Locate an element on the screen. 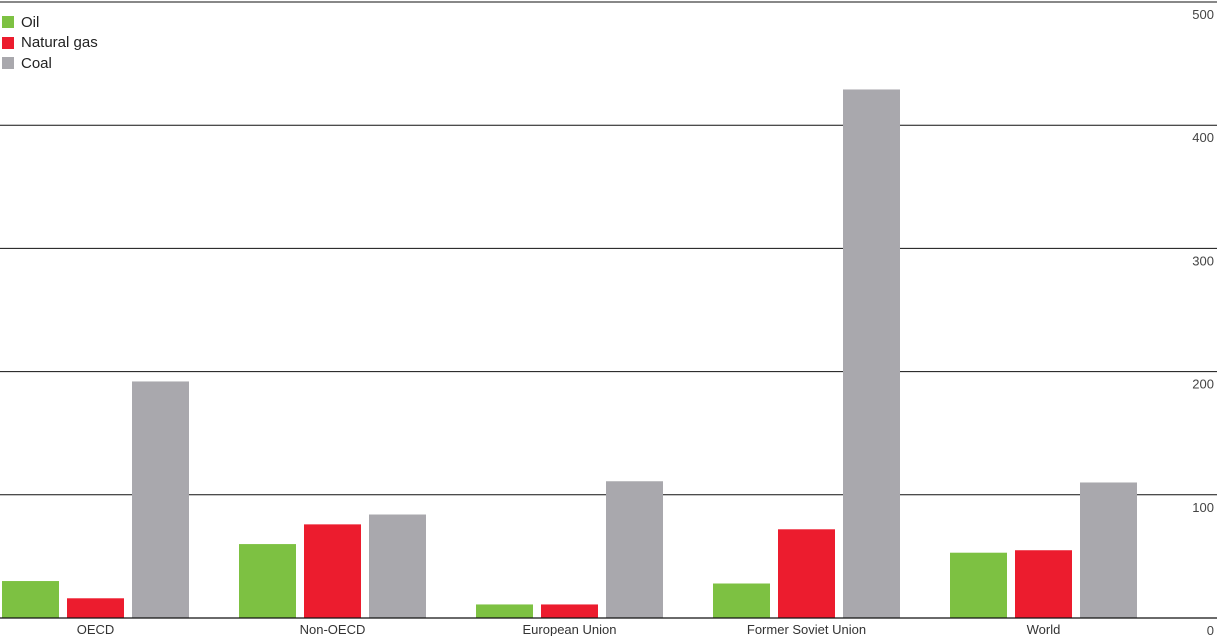  legend-swatch-natural-gas is located at coordinates (8, 42).